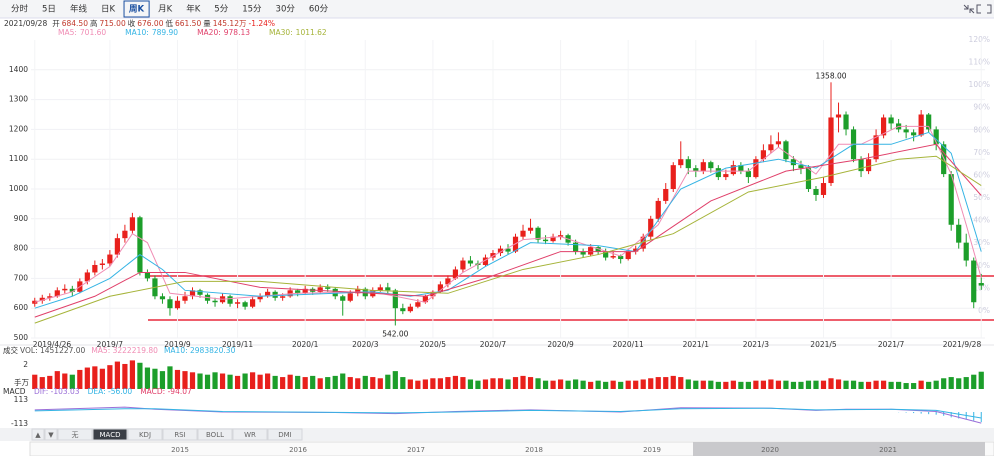 Image resolution: width=994 pixels, height=456 pixels. I want to click on indicator-tab-label: DMI, so click(285, 435).